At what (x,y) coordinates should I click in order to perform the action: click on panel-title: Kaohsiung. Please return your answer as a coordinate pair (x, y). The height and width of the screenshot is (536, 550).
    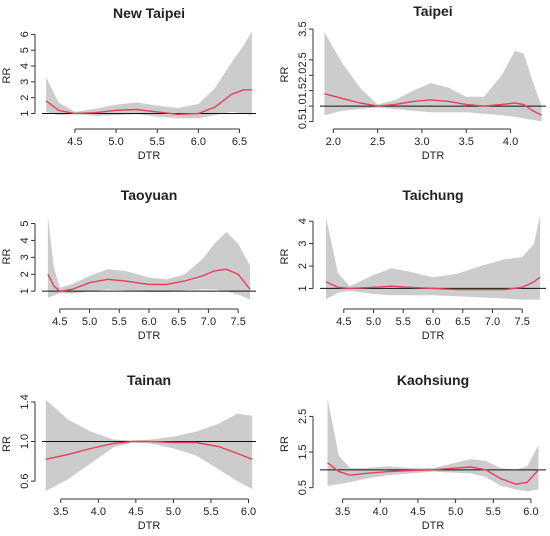
    Looking at the image, I should click on (433, 380).